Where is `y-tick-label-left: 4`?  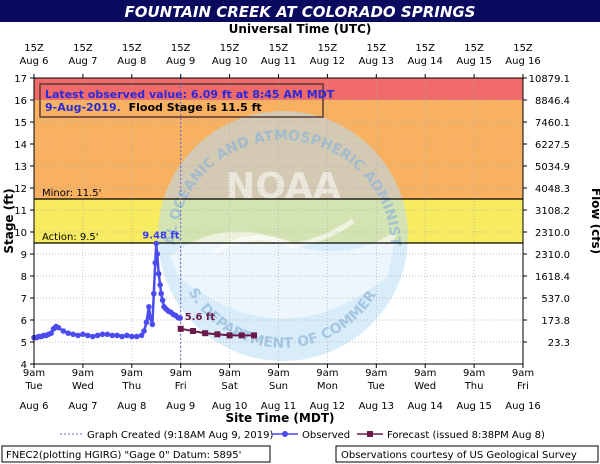
y-tick-label-left: 4 is located at coordinates (24, 365).